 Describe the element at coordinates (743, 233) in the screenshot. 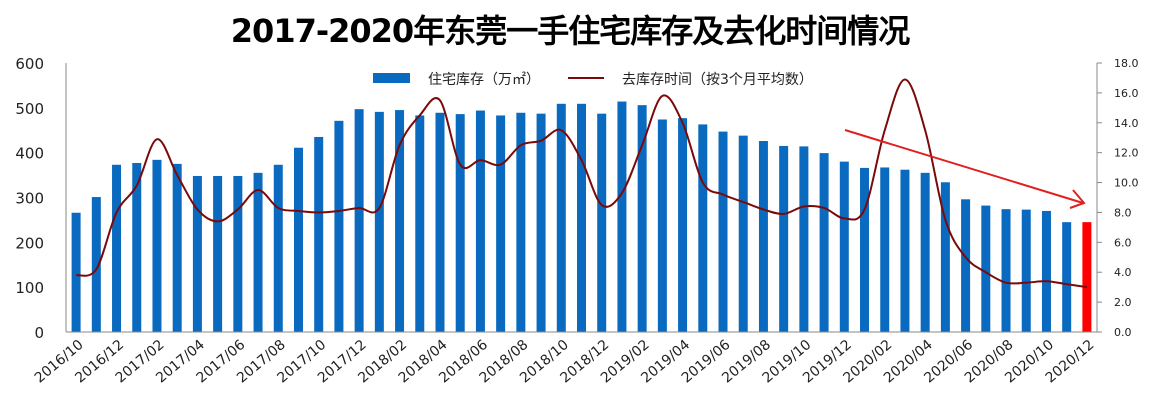

I see `bar-2019/07` at that location.